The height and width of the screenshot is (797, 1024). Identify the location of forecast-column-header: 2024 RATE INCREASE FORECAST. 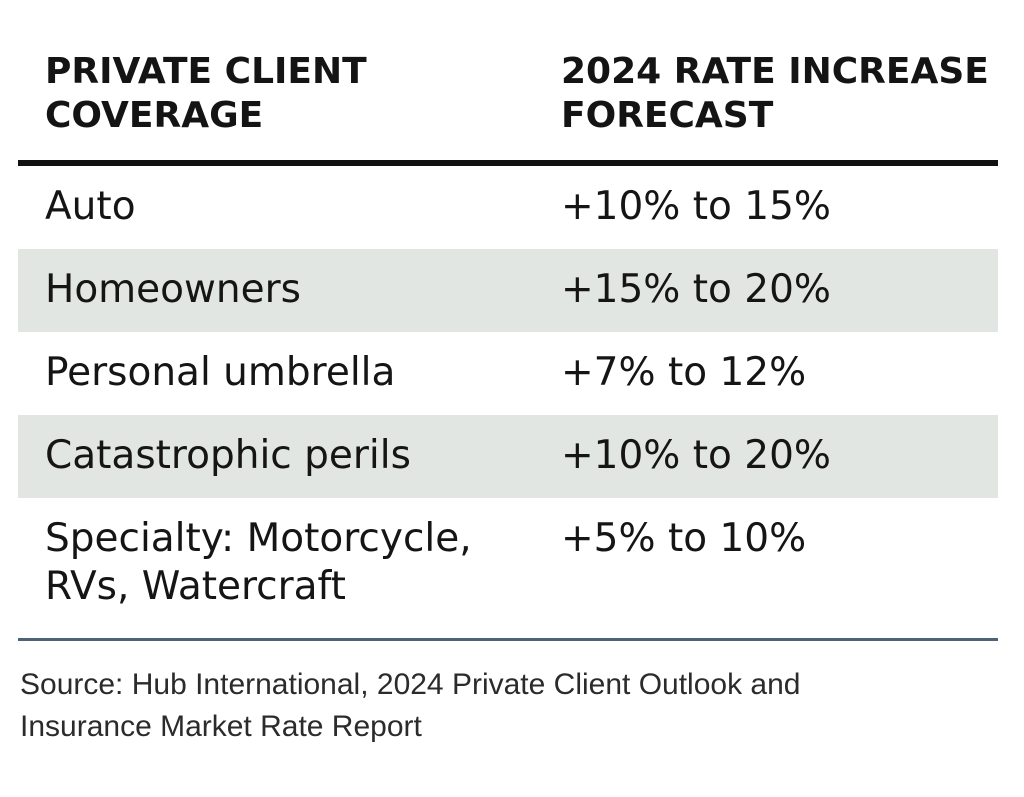
(781, 94).